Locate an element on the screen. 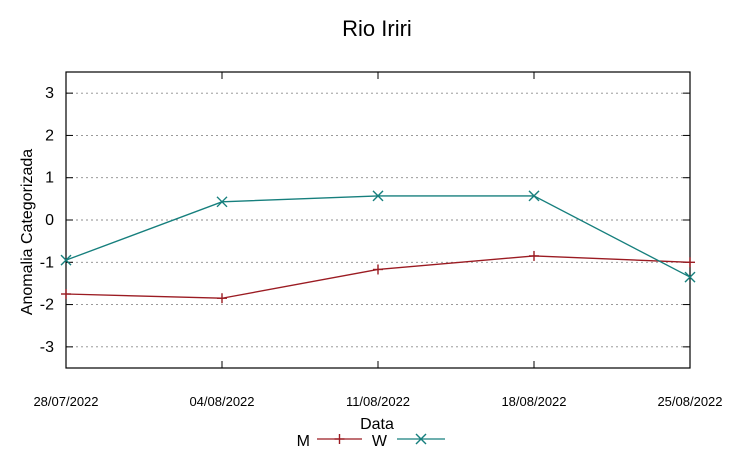  y-tick-label: -1 is located at coordinates (47, 262).